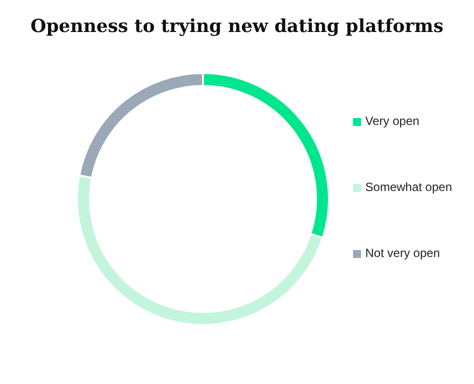  Describe the element at coordinates (392, 121) in the screenshot. I see `legend-label: Very open` at that location.